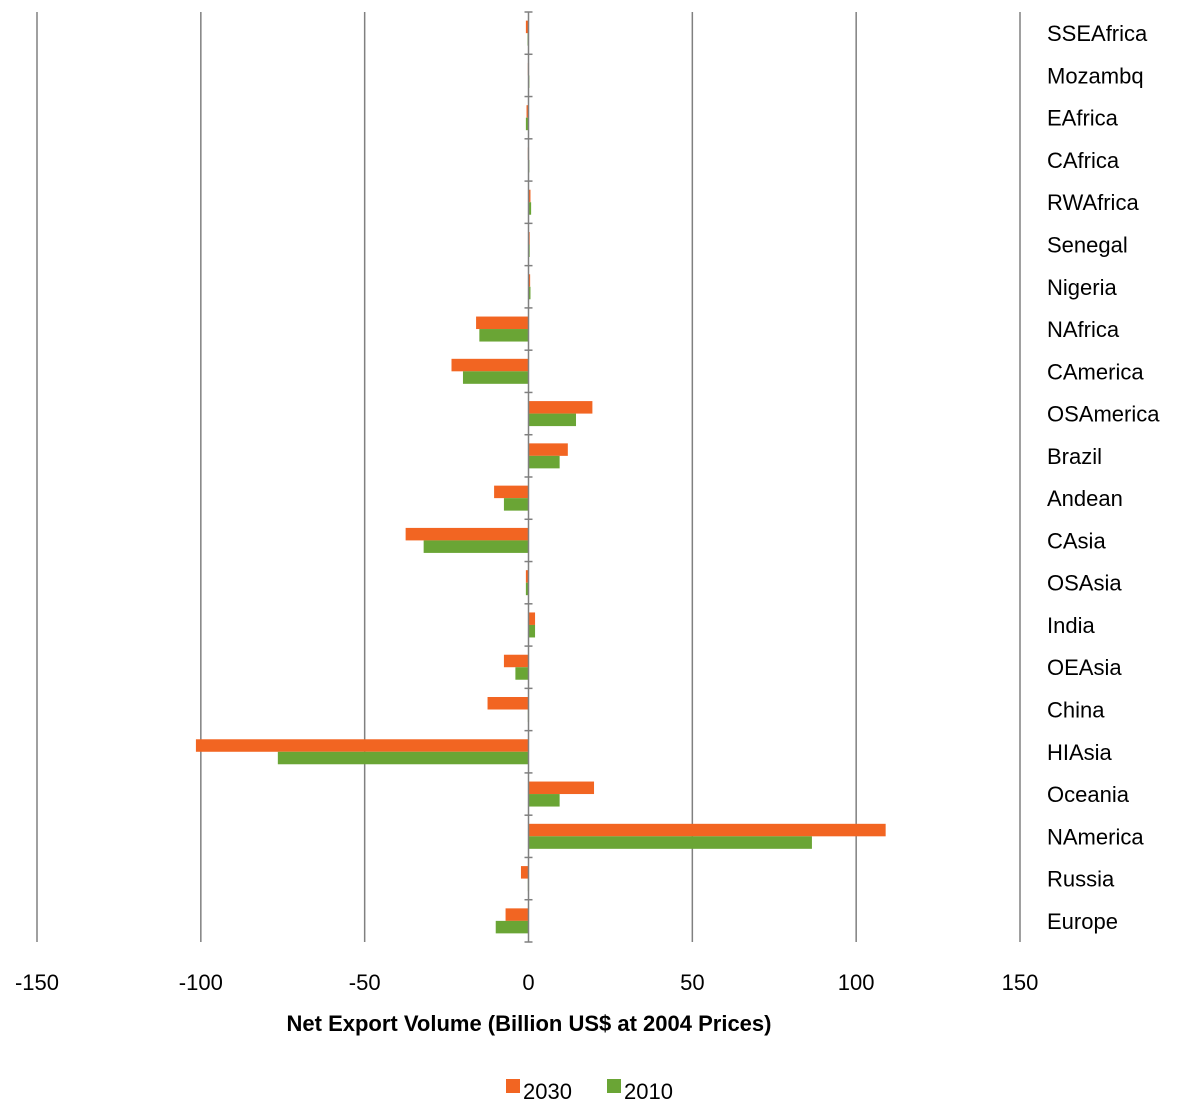 The image size is (1197, 1102). What do you see at coordinates (560, 407) in the screenshot?
I see `bar-2030-osamerica` at bounding box center [560, 407].